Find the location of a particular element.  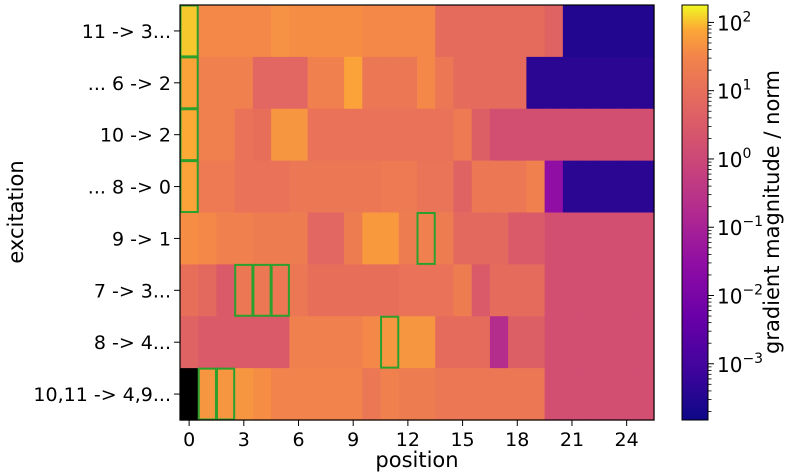

colorbar-tick-label: 10⁰ is located at coordinates (734, 159).